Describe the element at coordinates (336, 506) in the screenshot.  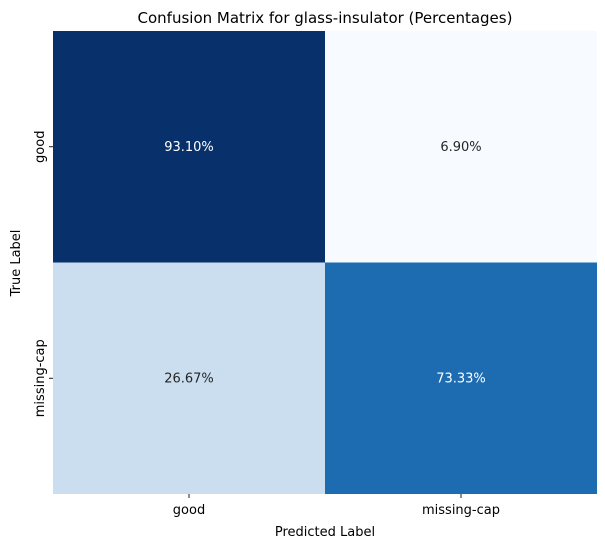
I see `x-axis-ticks: good missing-cap` at that location.